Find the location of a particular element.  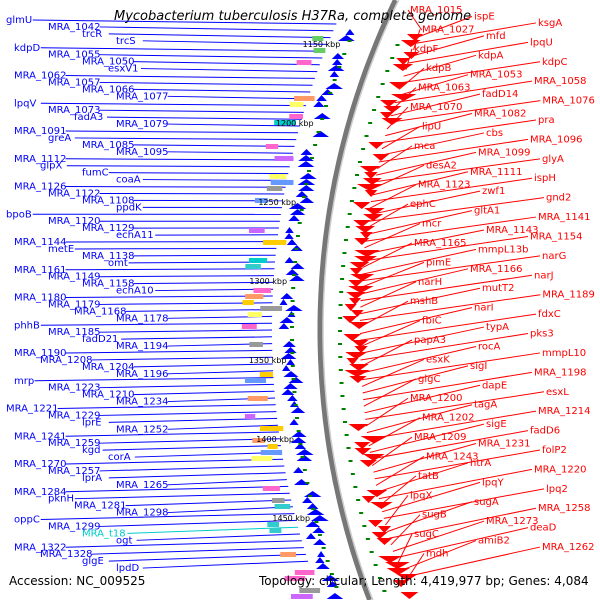

gene-label-fadd6: fadD6 is located at coordinates (545, 431).